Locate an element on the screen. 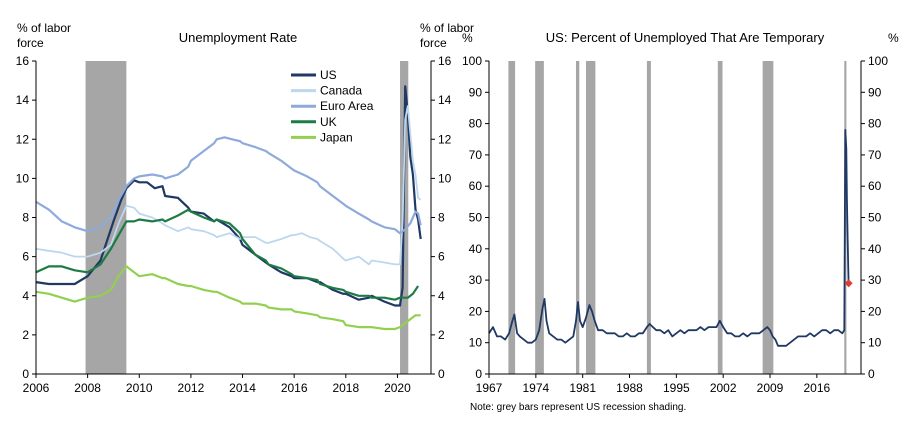 The height and width of the screenshot is (423, 913). series-line-japan is located at coordinates (228, 298).